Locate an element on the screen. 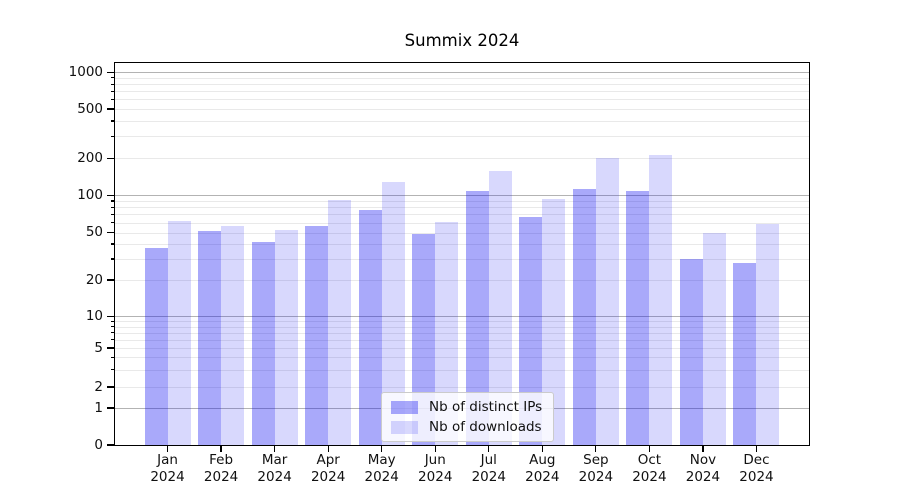 This screenshot has width=900, height=500. y-tick-label-10: 10 is located at coordinates (94, 315).